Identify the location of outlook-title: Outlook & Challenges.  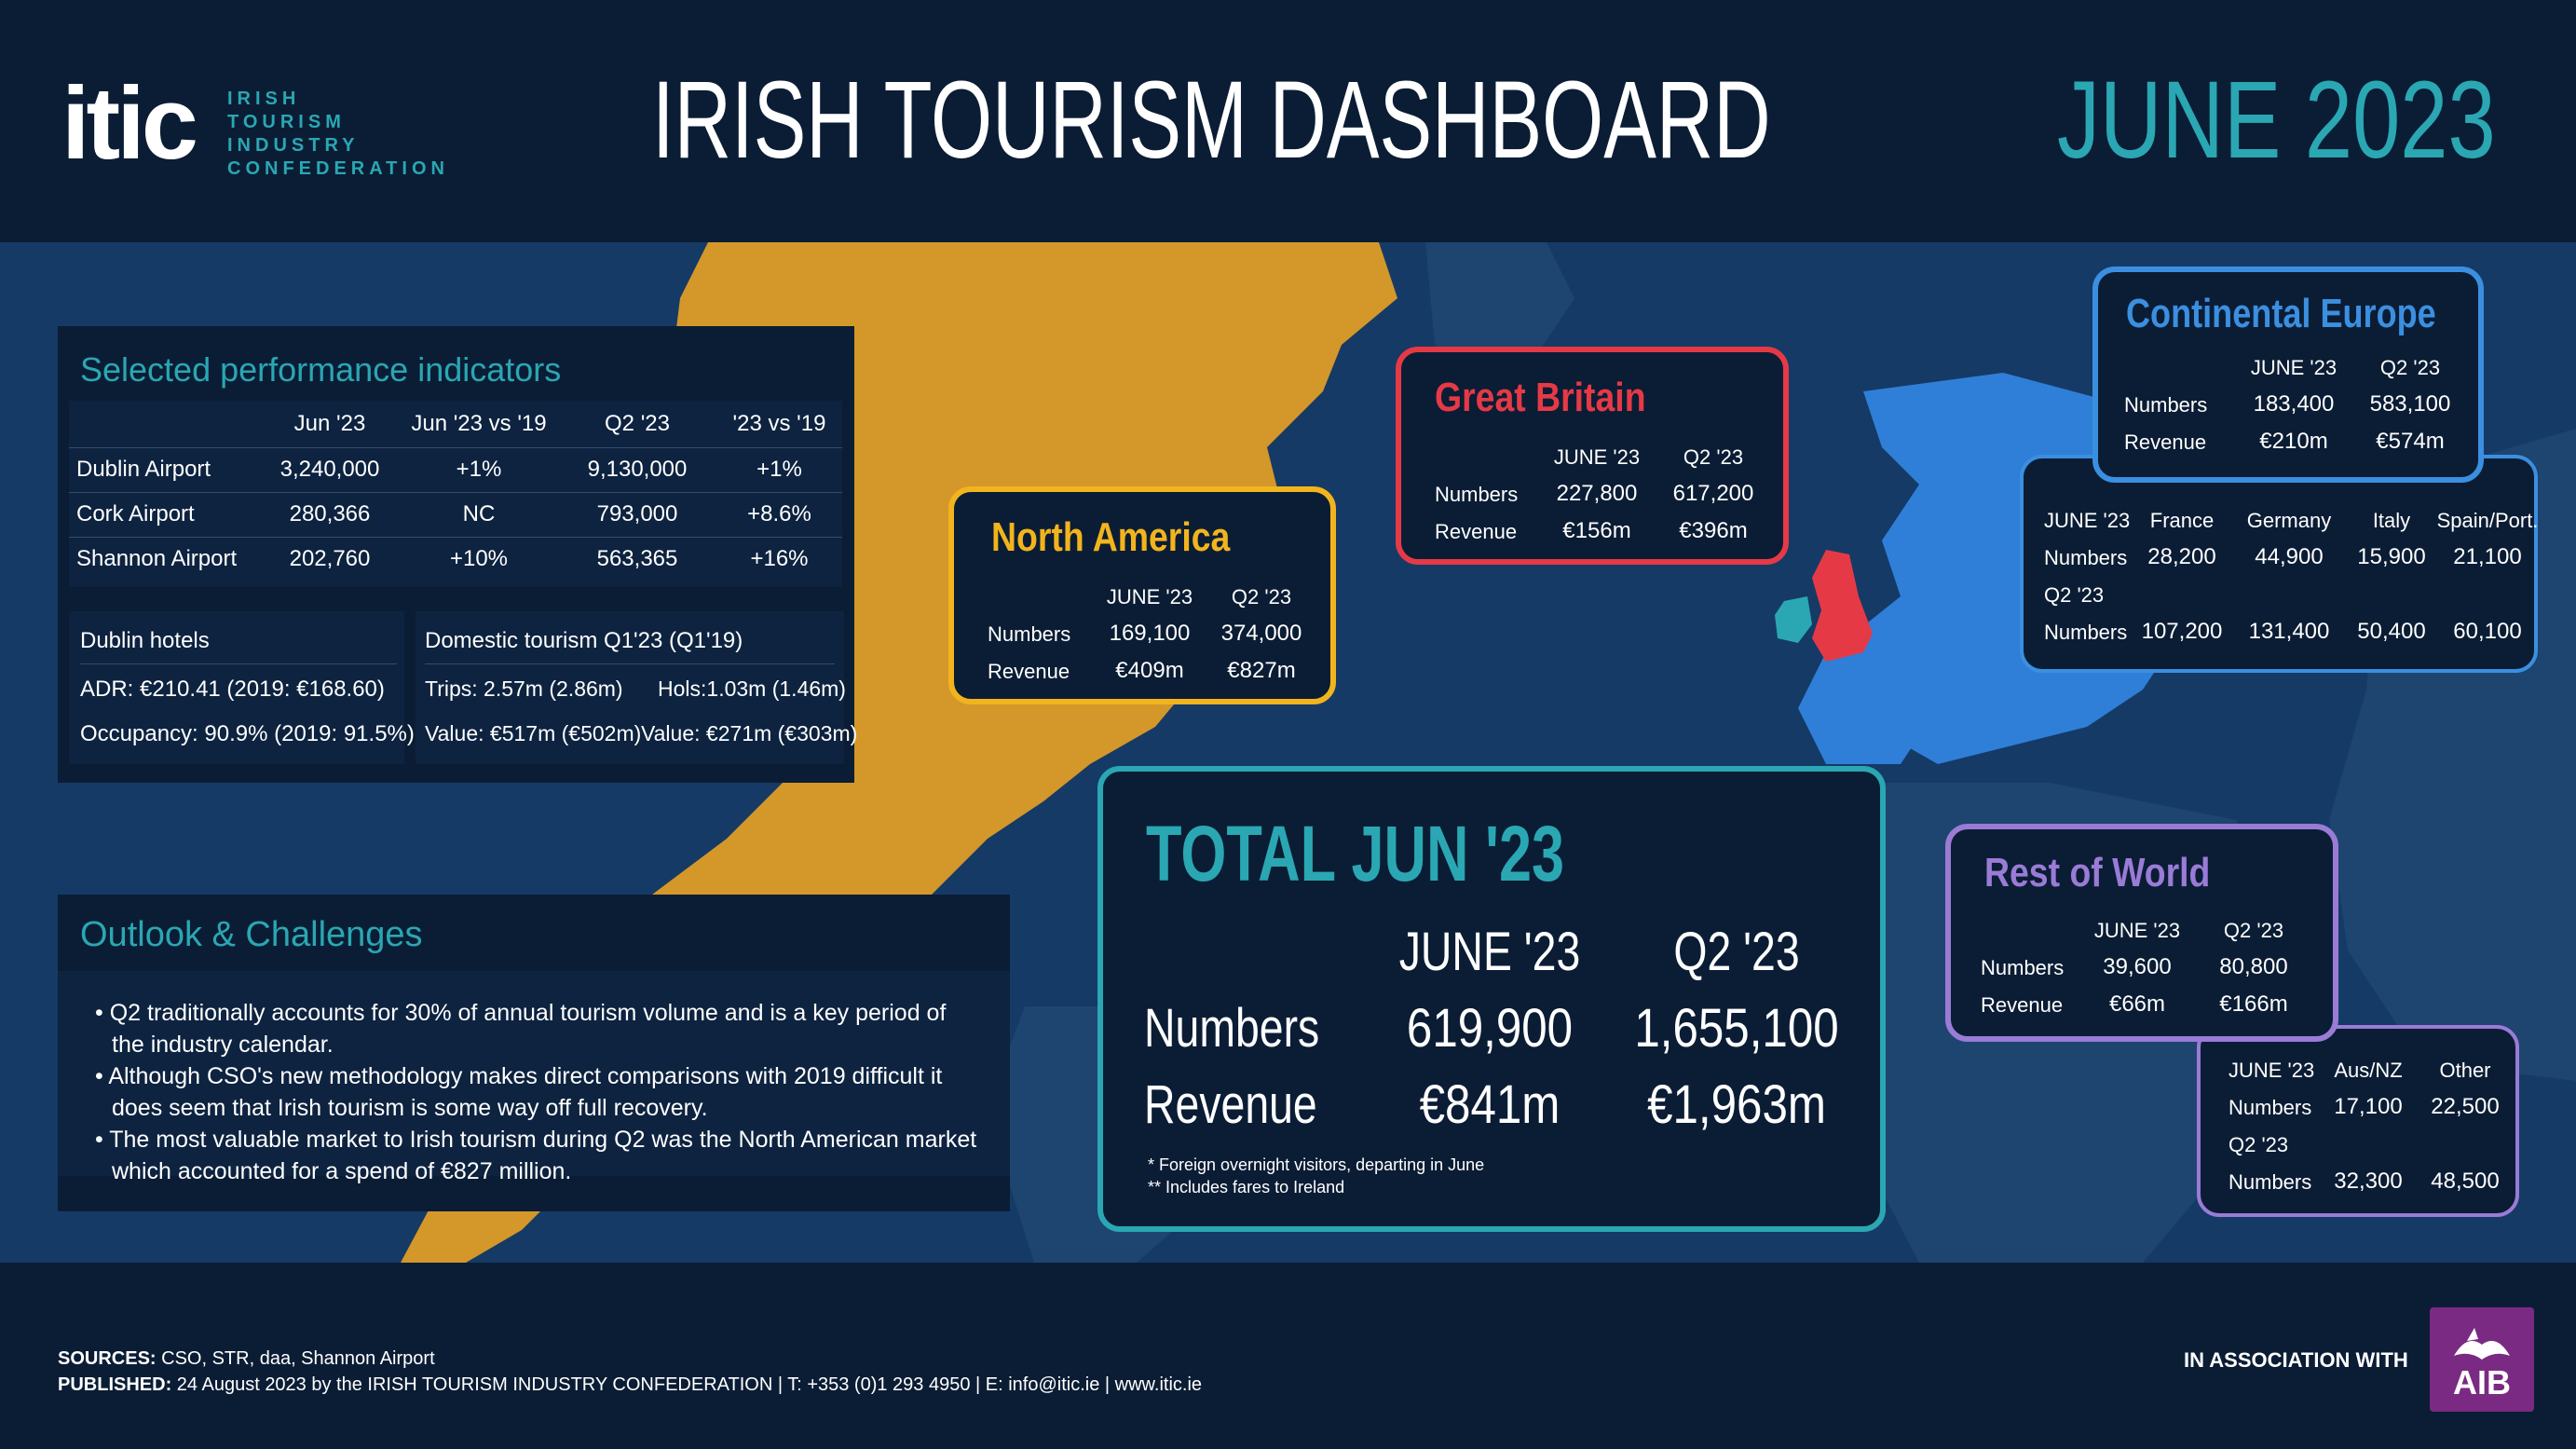
(251, 934).